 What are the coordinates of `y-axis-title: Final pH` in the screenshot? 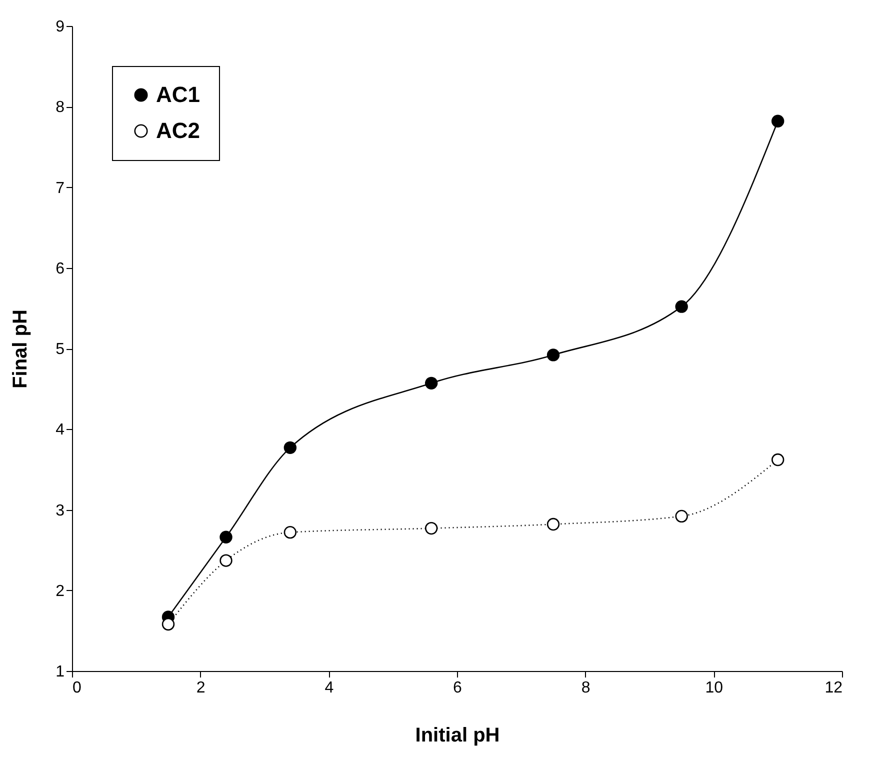 It's located at (21, 349).